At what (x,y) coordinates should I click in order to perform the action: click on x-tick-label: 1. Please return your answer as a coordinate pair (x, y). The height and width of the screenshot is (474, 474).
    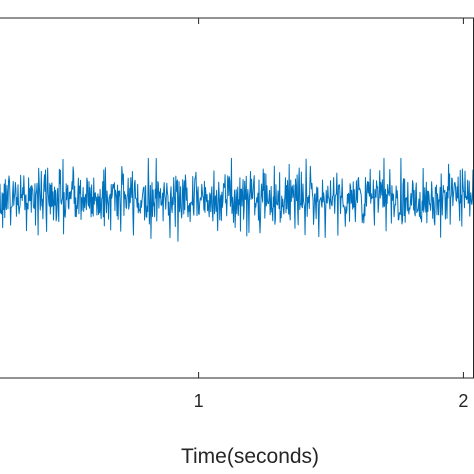
    Looking at the image, I should click on (199, 401).